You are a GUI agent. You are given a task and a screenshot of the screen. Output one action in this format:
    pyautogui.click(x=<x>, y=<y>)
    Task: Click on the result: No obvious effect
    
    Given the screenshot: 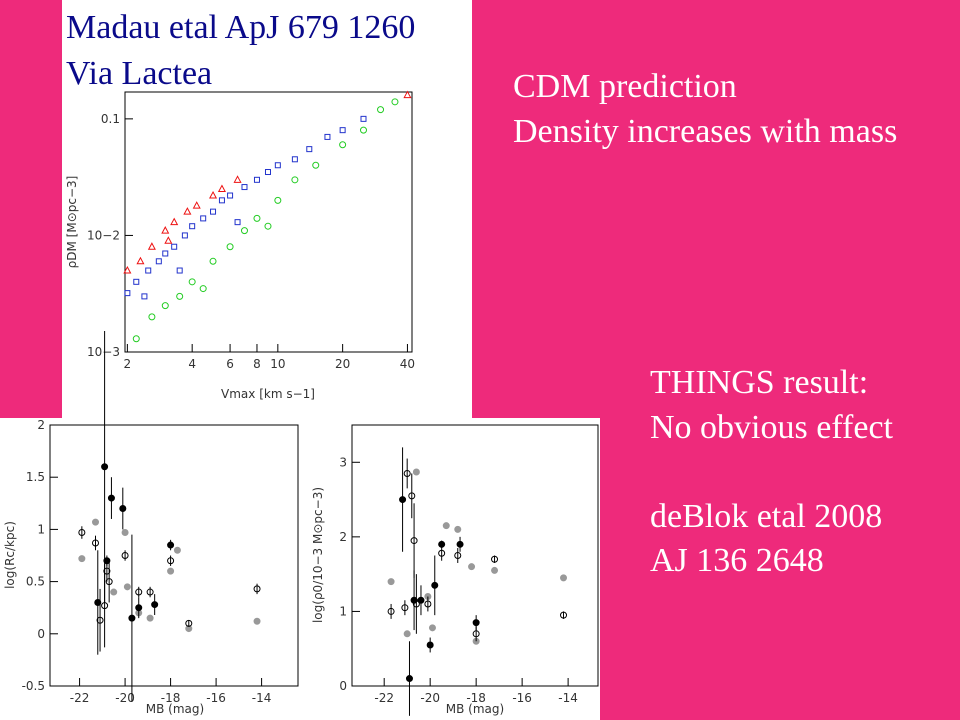 What is the action you would take?
    pyautogui.click(x=772, y=427)
    